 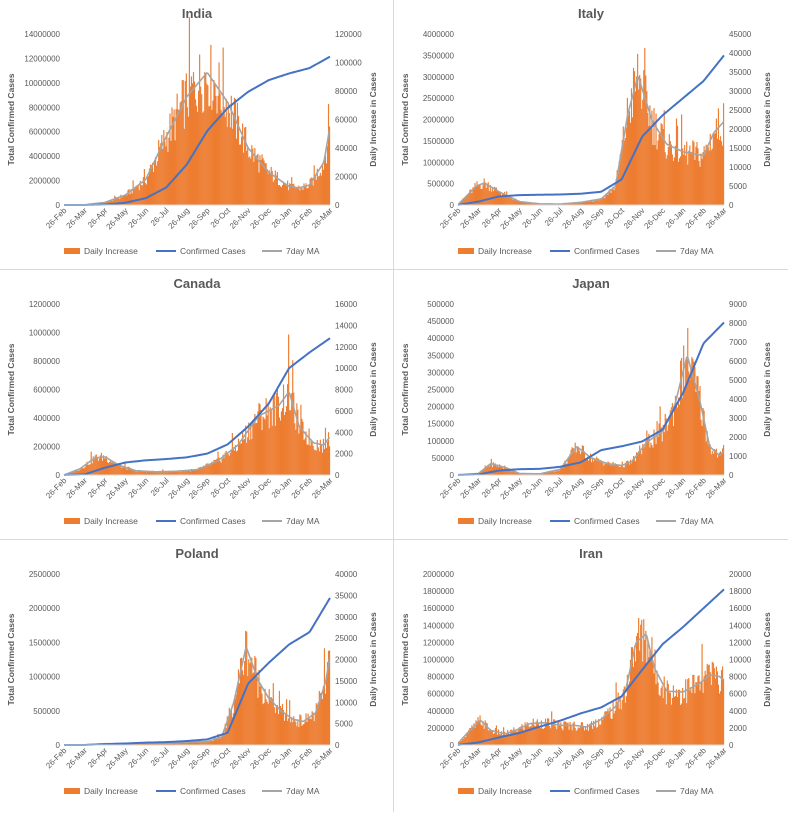 What do you see at coordinates (346, 681) in the screenshot?
I see `y-right-tick-label: 15000` at bounding box center [346, 681].